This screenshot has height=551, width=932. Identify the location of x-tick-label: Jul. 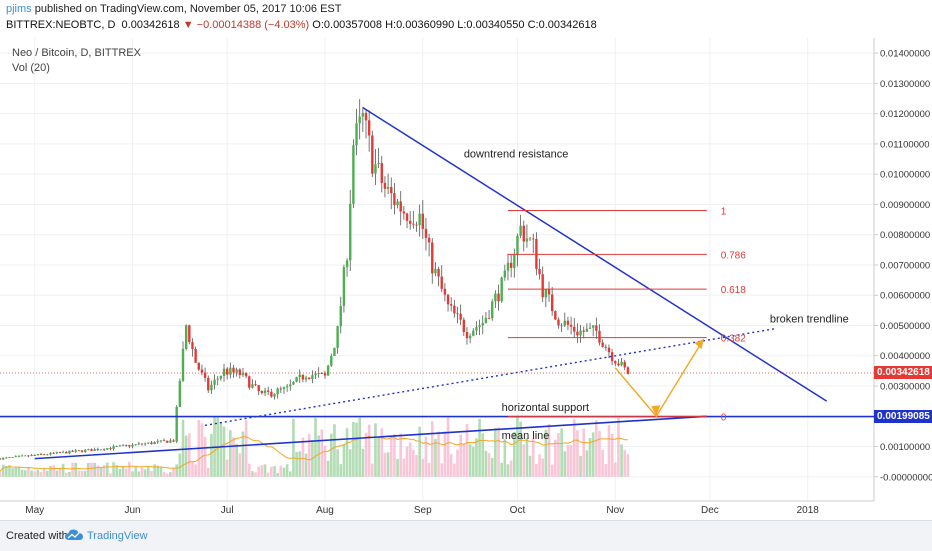
(227, 510).